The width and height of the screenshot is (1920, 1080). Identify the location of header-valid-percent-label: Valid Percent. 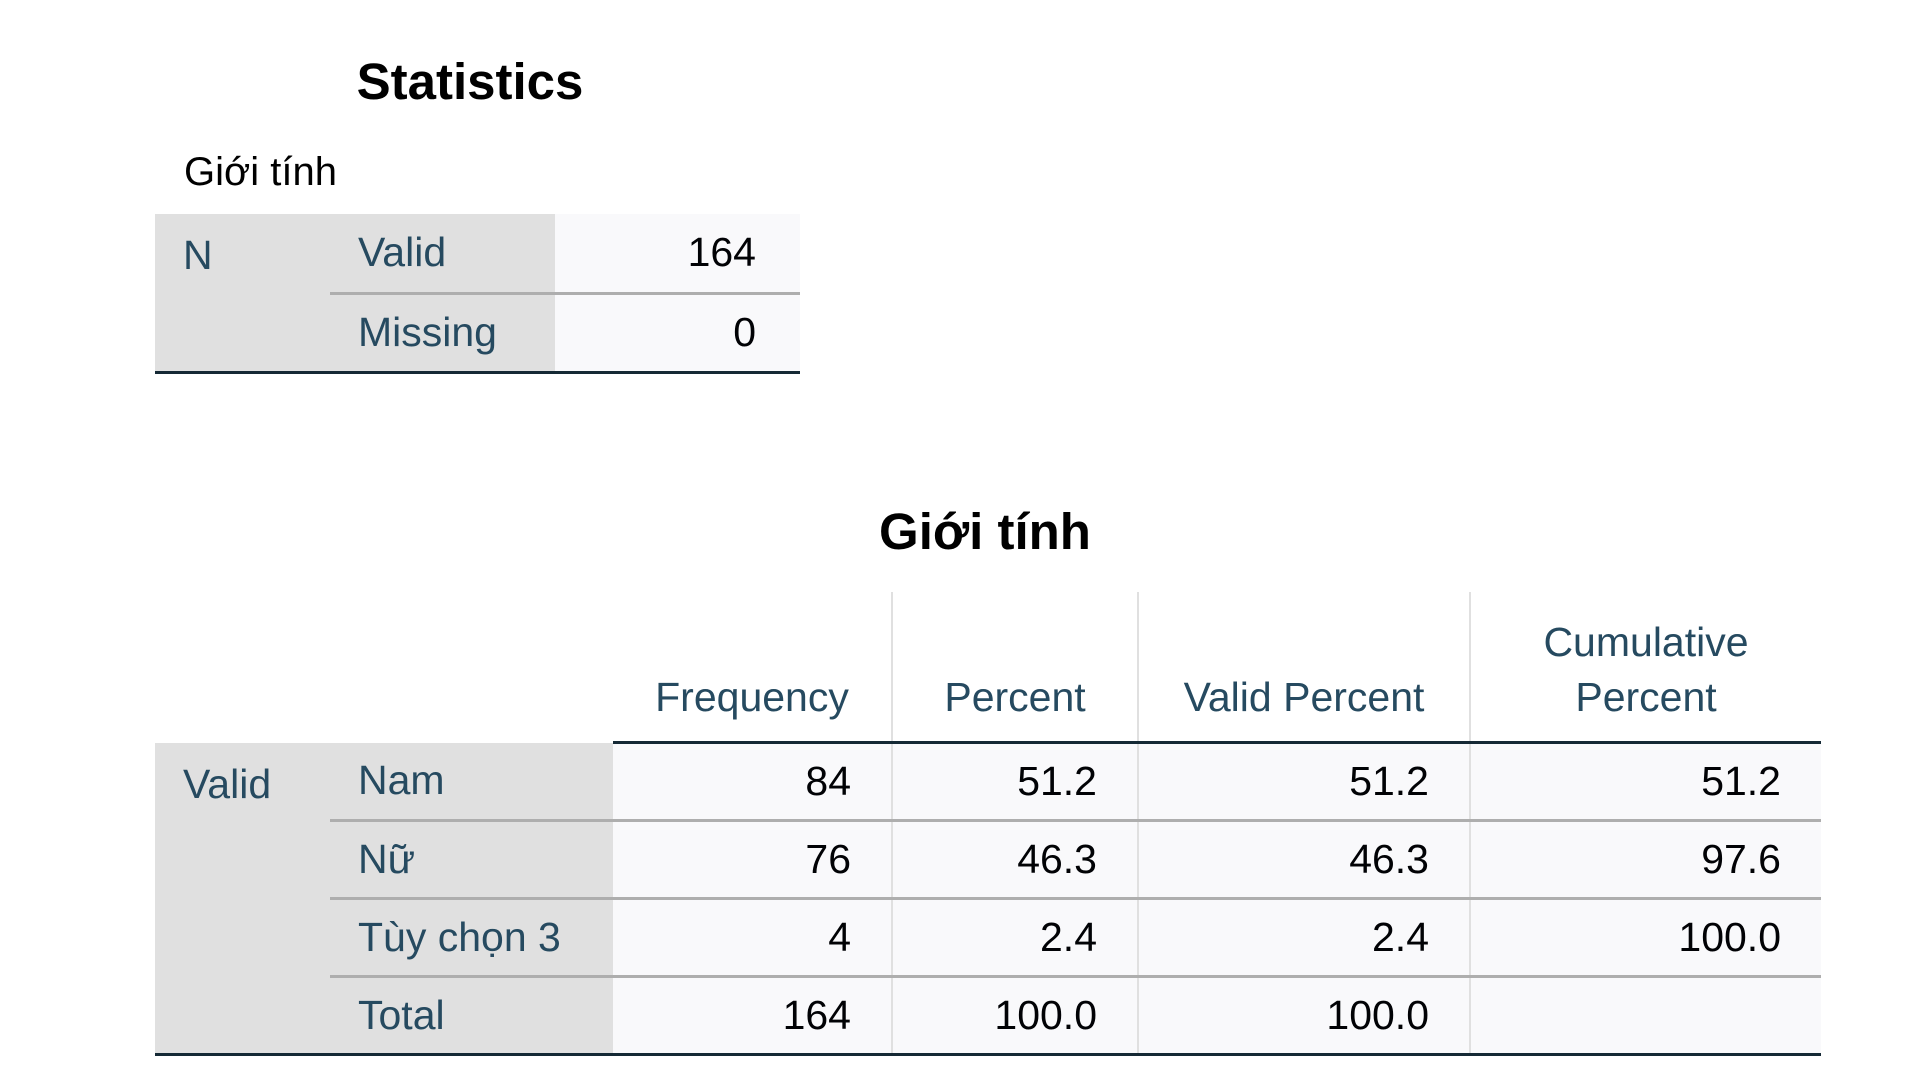
(1304, 697).